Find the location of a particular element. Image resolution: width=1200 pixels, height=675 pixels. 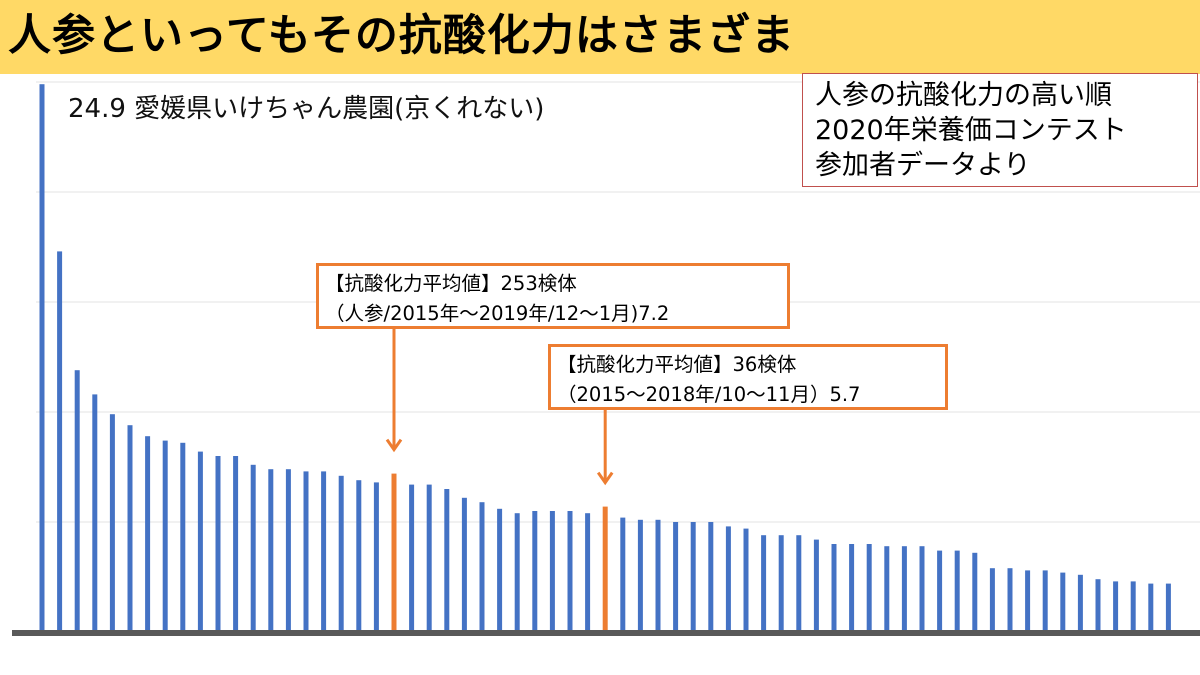

annotation-1-line-1: 【抗酸化力平均値】253検体 is located at coordinates (451, 283).